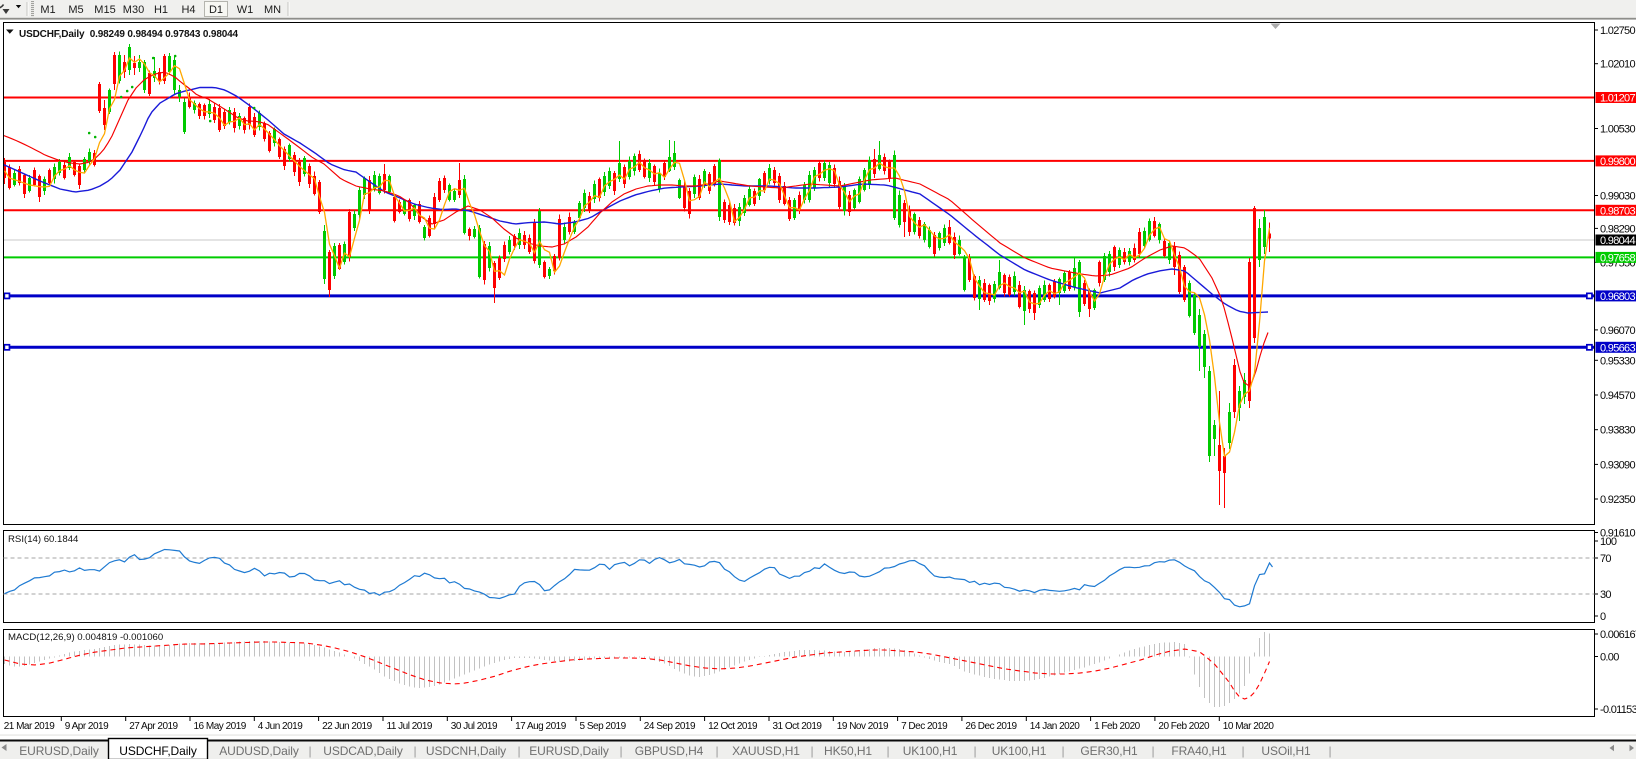  I want to click on svg-text: AUDUSD,Daily, so click(259, 751).